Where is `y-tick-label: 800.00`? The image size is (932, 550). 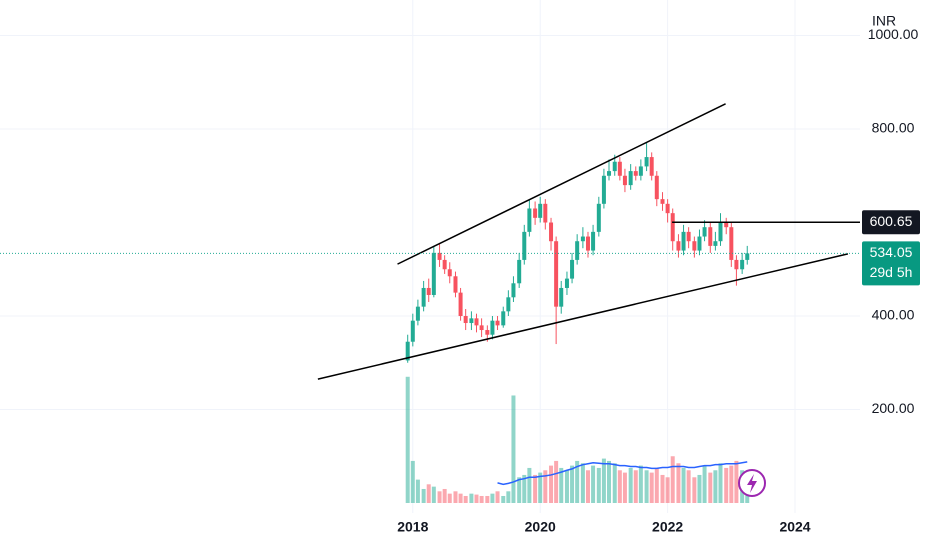 y-tick-label: 800.00 is located at coordinates (893, 128).